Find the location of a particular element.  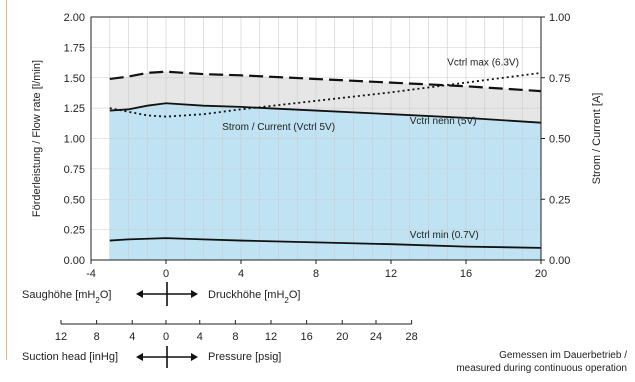

y-tick-label: 0.50 is located at coordinates (74, 200).